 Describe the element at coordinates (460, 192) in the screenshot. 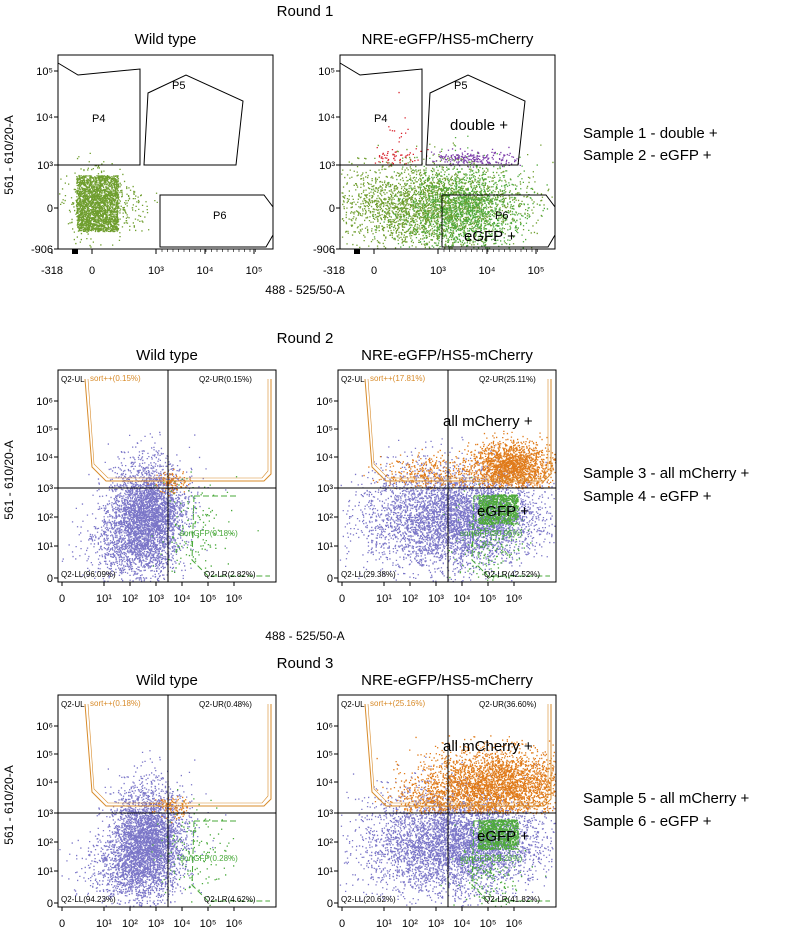

I see `egfp-population` at that location.